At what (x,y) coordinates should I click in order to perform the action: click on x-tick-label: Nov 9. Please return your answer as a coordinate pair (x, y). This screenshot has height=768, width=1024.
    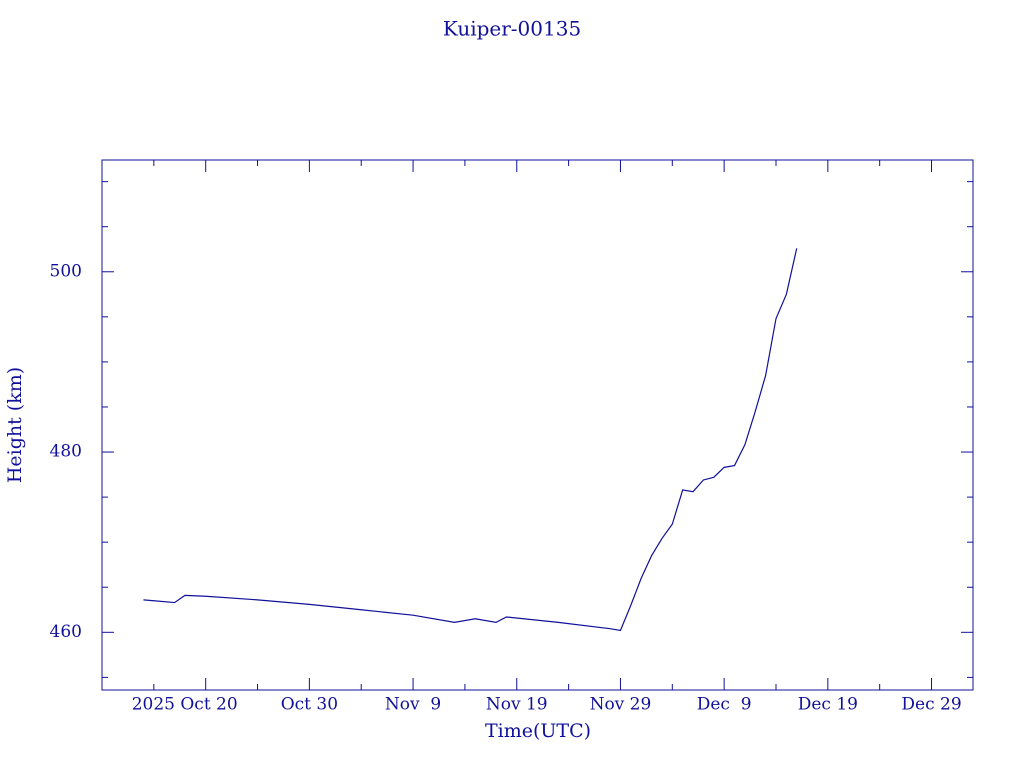
    Looking at the image, I should click on (413, 705).